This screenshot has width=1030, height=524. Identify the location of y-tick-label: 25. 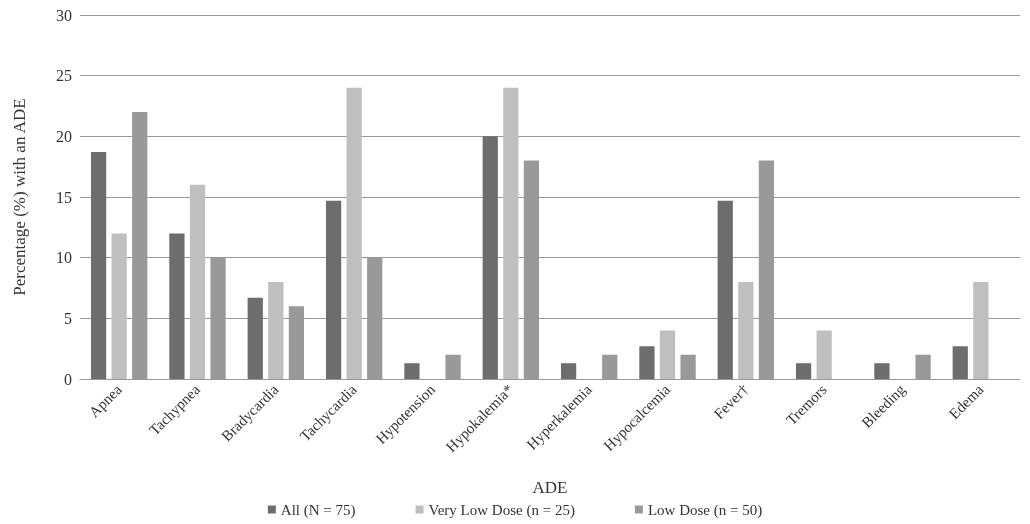
(64, 76).